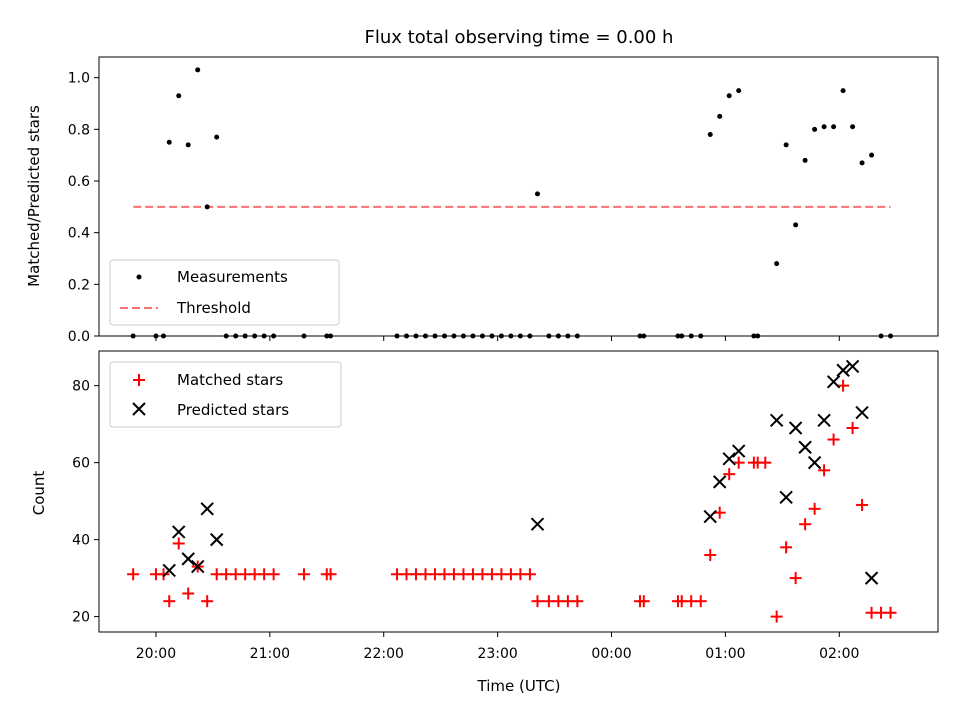 The image size is (960, 720). I want to click on x-tick-label: 23:00, so click(497, 654).